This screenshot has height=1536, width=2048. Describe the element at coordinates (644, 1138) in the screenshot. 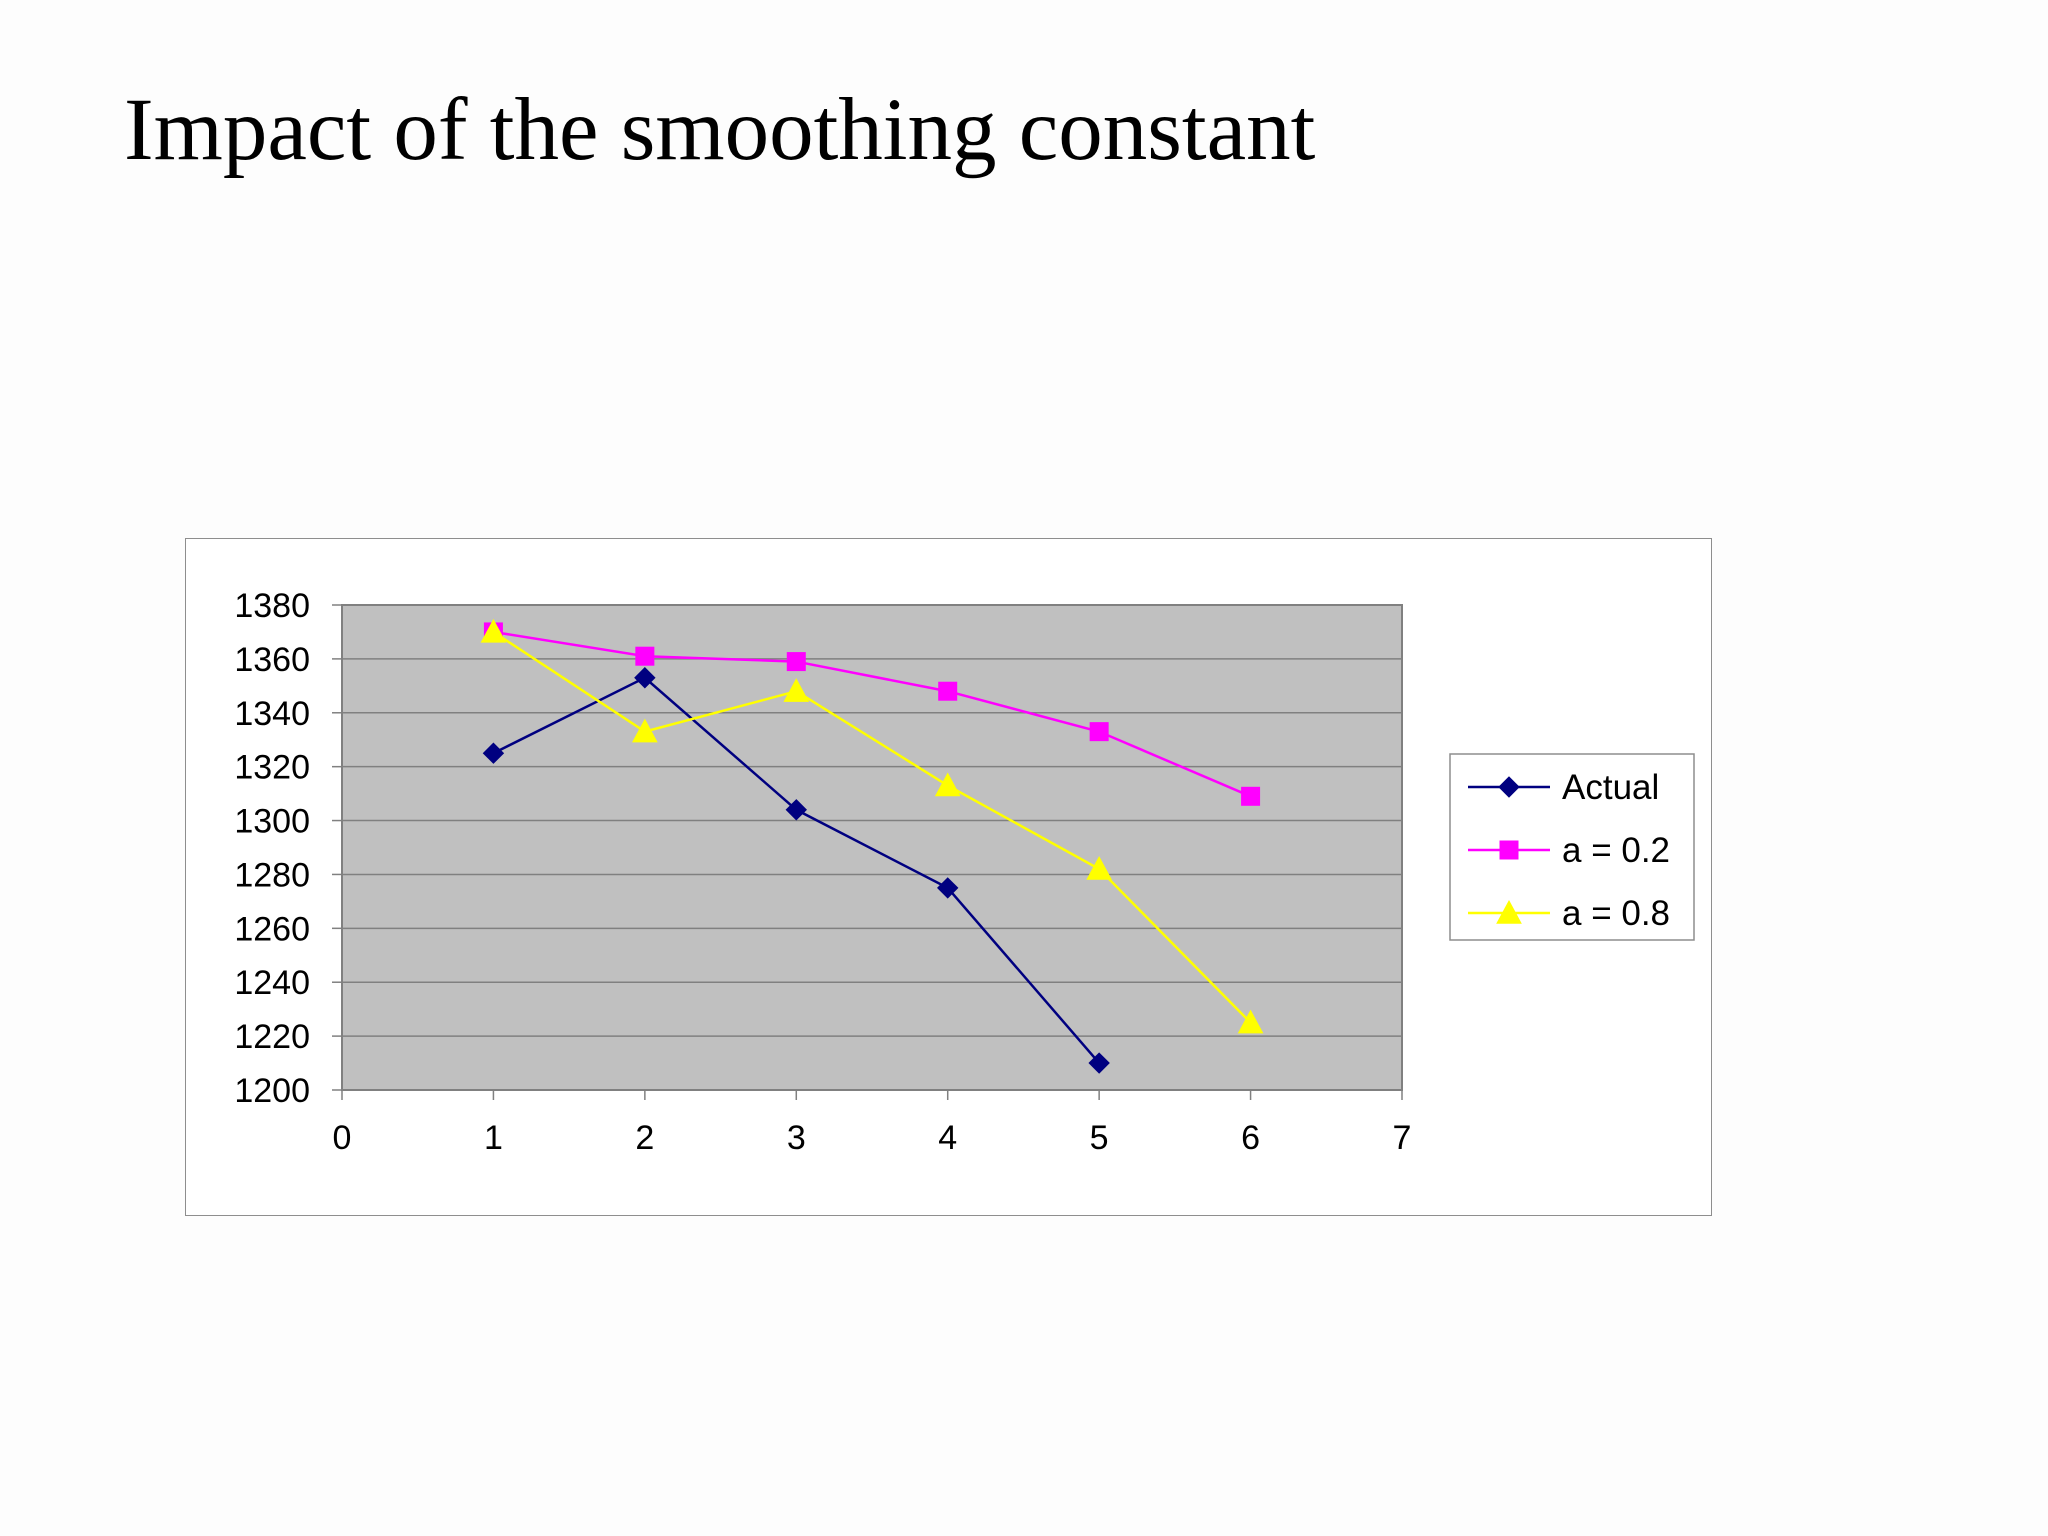

I see `x-tick-label: 2` at that location.